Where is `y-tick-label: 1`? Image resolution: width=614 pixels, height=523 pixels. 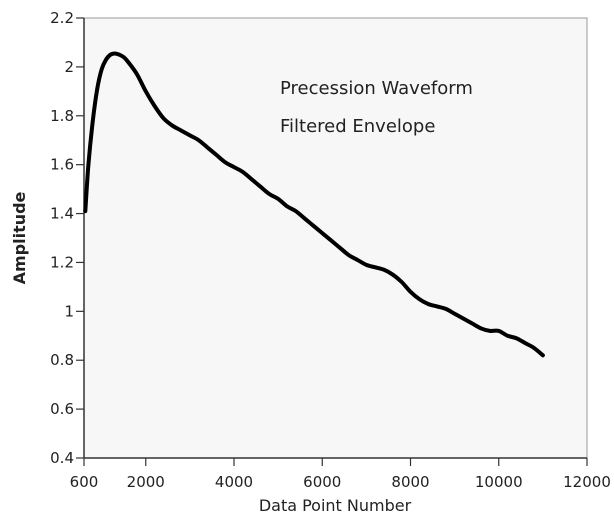 y-tick-label: 1 is located at coordinates (69, 311).